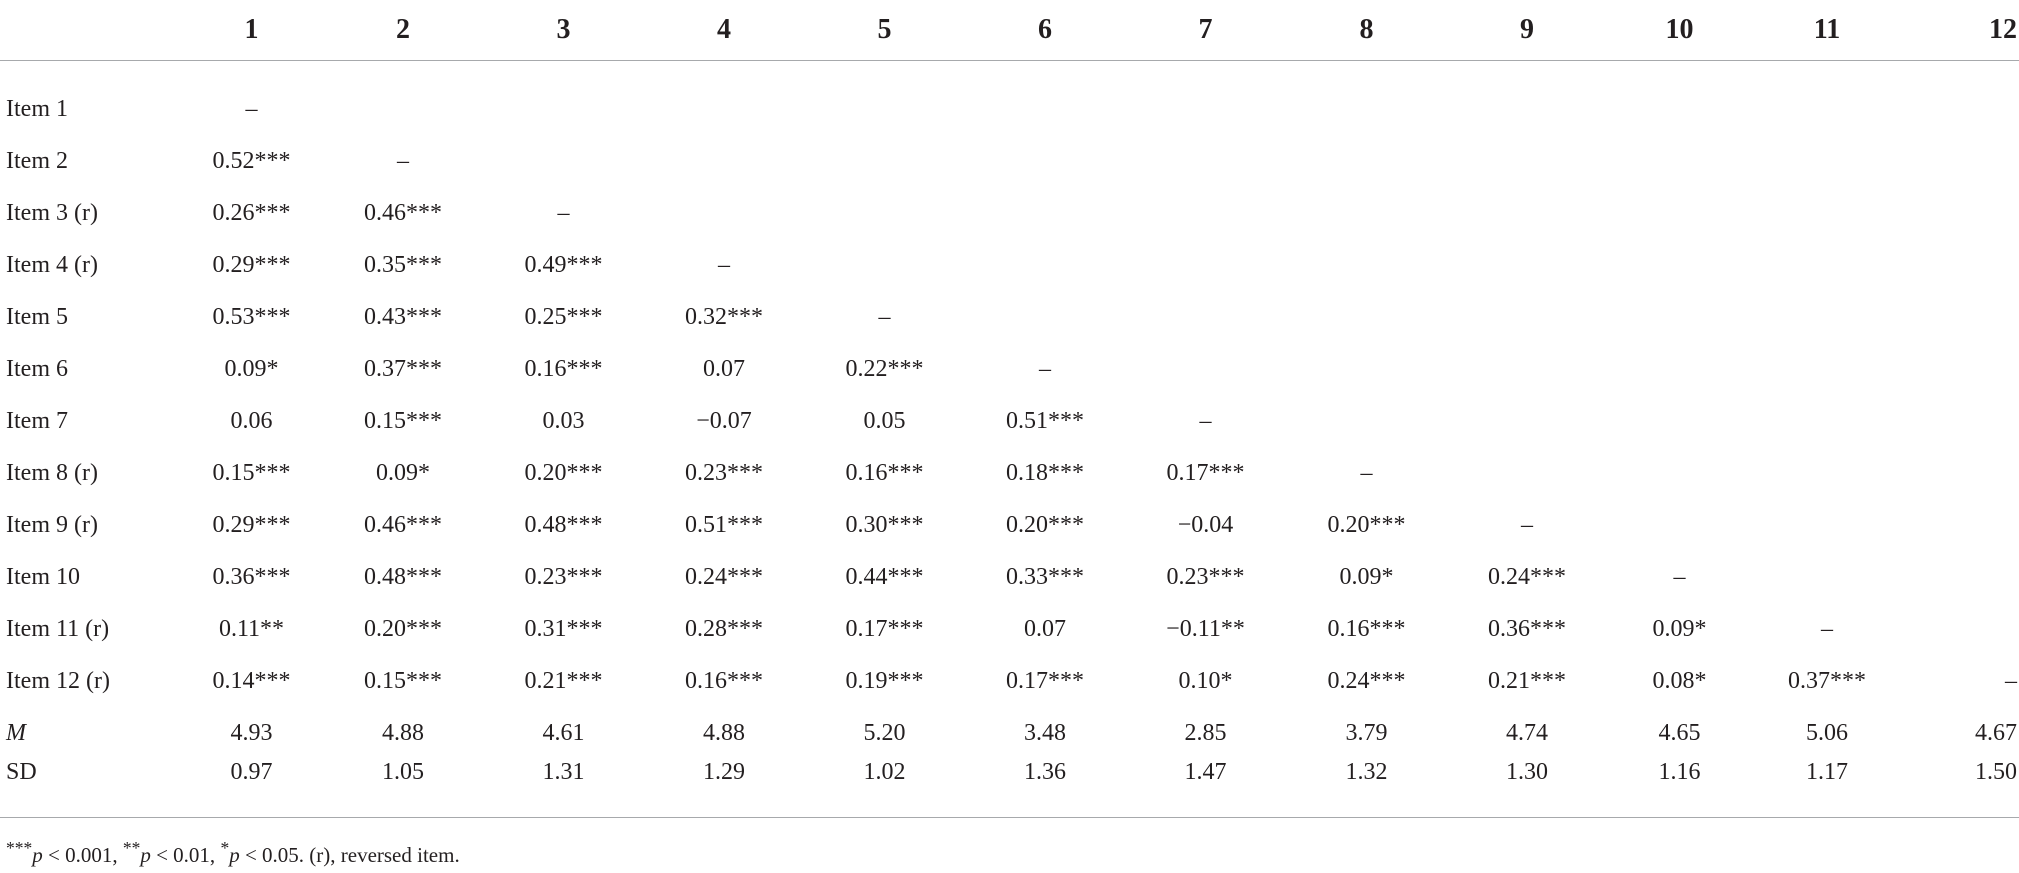  Describe the element at coordinates (251, 732) in the screenshot. I see `table-cell: 4.93` at that location.